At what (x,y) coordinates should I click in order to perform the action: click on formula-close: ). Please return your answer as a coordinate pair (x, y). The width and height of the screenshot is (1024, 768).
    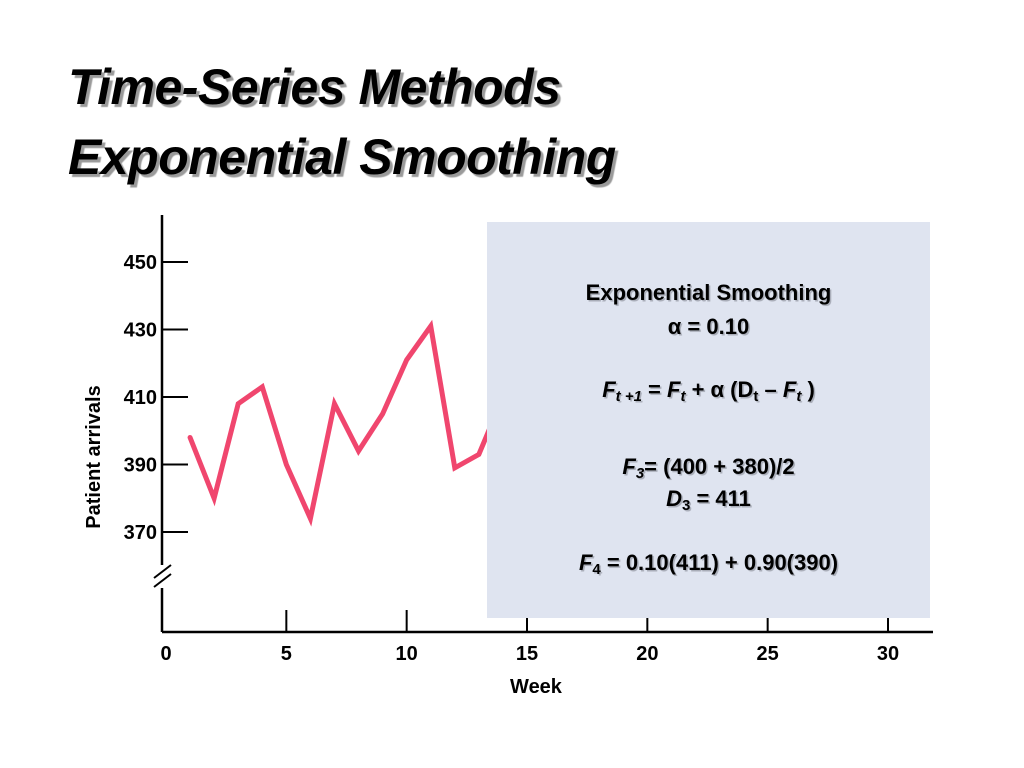
    Looking at the image, I should click on (808, 389).